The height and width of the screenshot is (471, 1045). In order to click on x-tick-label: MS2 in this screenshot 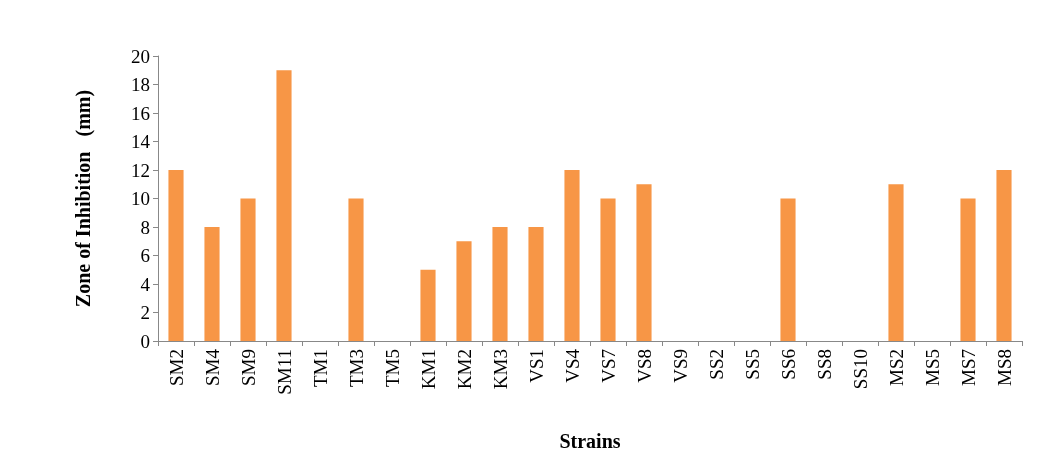, I will do `click(896, 367)`.